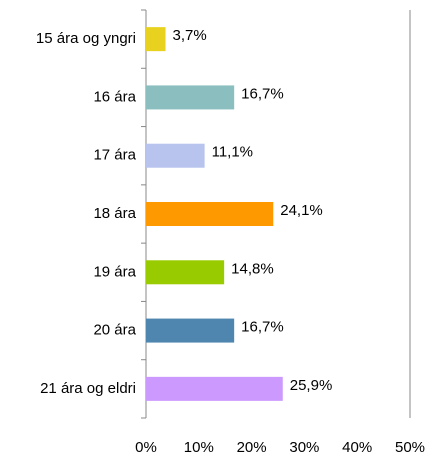  What do you see at coordinates (114, 271) in the screenshot?
I see `y-tick-label: 19 ára` at bounding box center [114, 271].